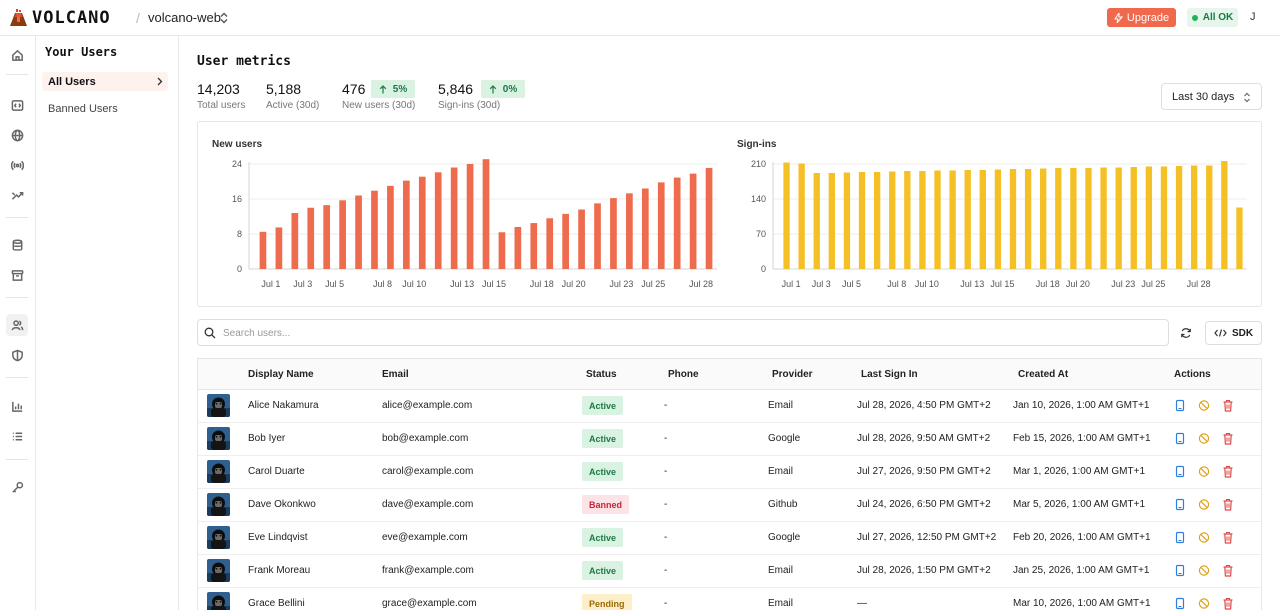 The height and width of the screenshot is (610, 1280). What do you see at coordinates (673, 333) in the screenshot?
I see `search-input` at bounding box center [673, 333].